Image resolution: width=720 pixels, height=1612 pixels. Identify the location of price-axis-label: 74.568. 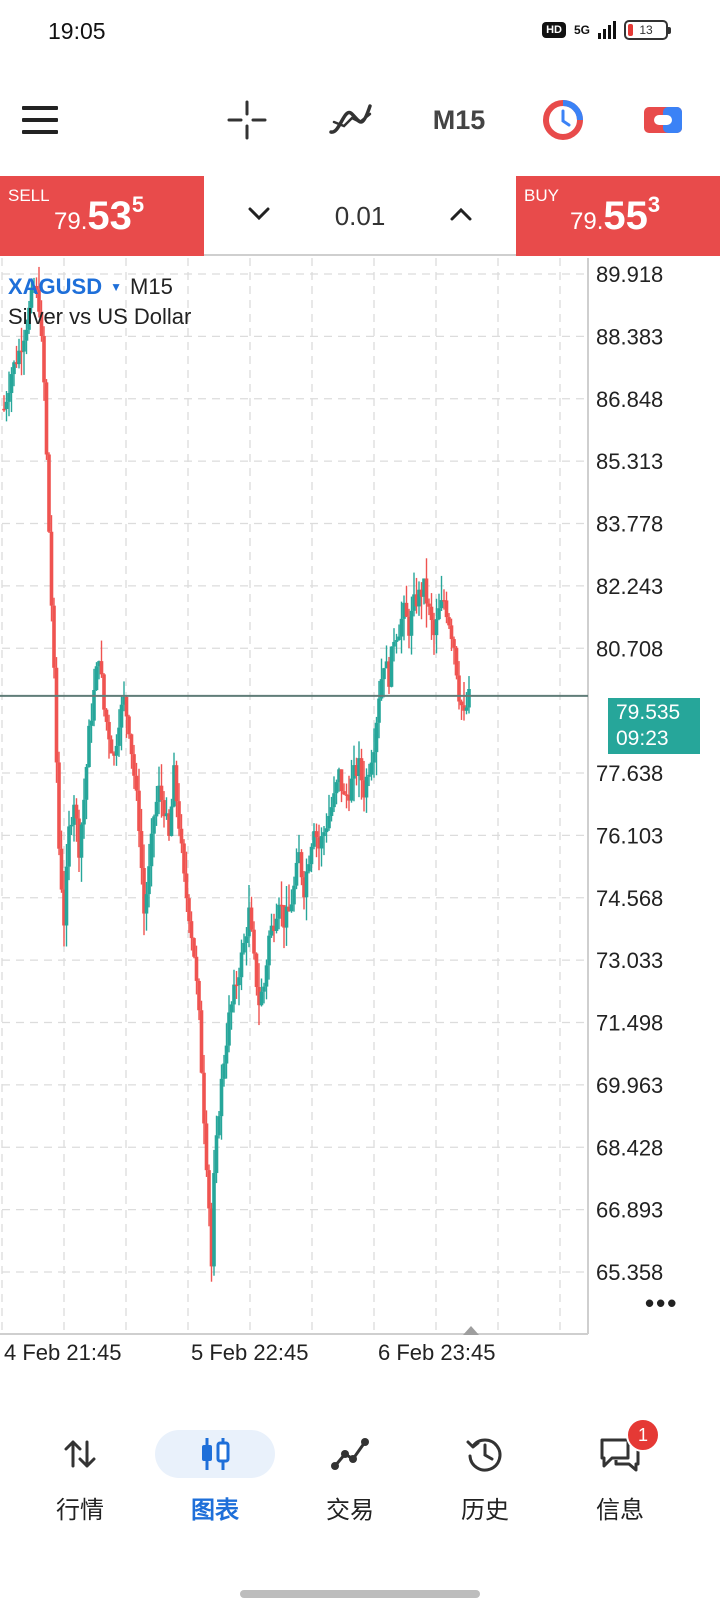
(629, 898).